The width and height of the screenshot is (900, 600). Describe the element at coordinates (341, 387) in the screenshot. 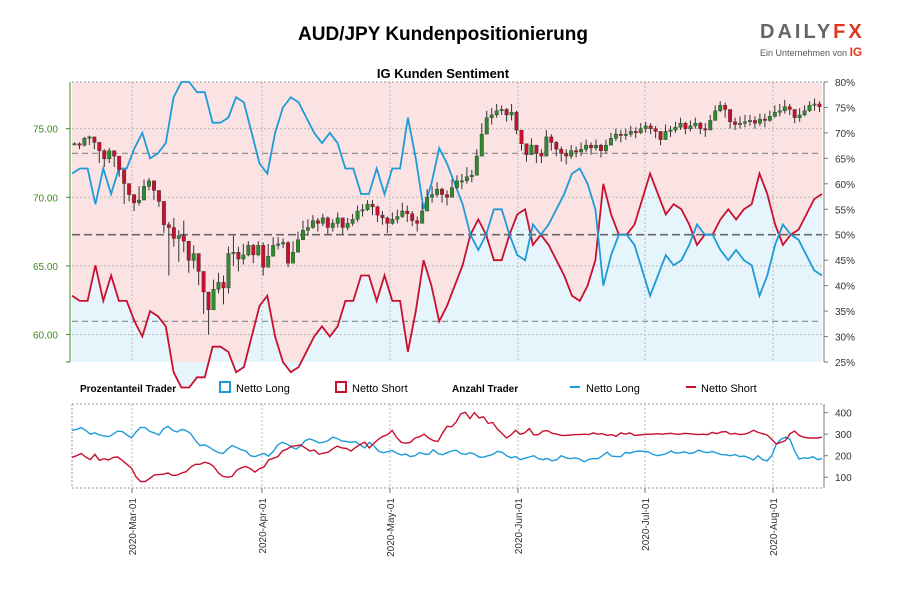

I see `legend-short-swatch` at that location.